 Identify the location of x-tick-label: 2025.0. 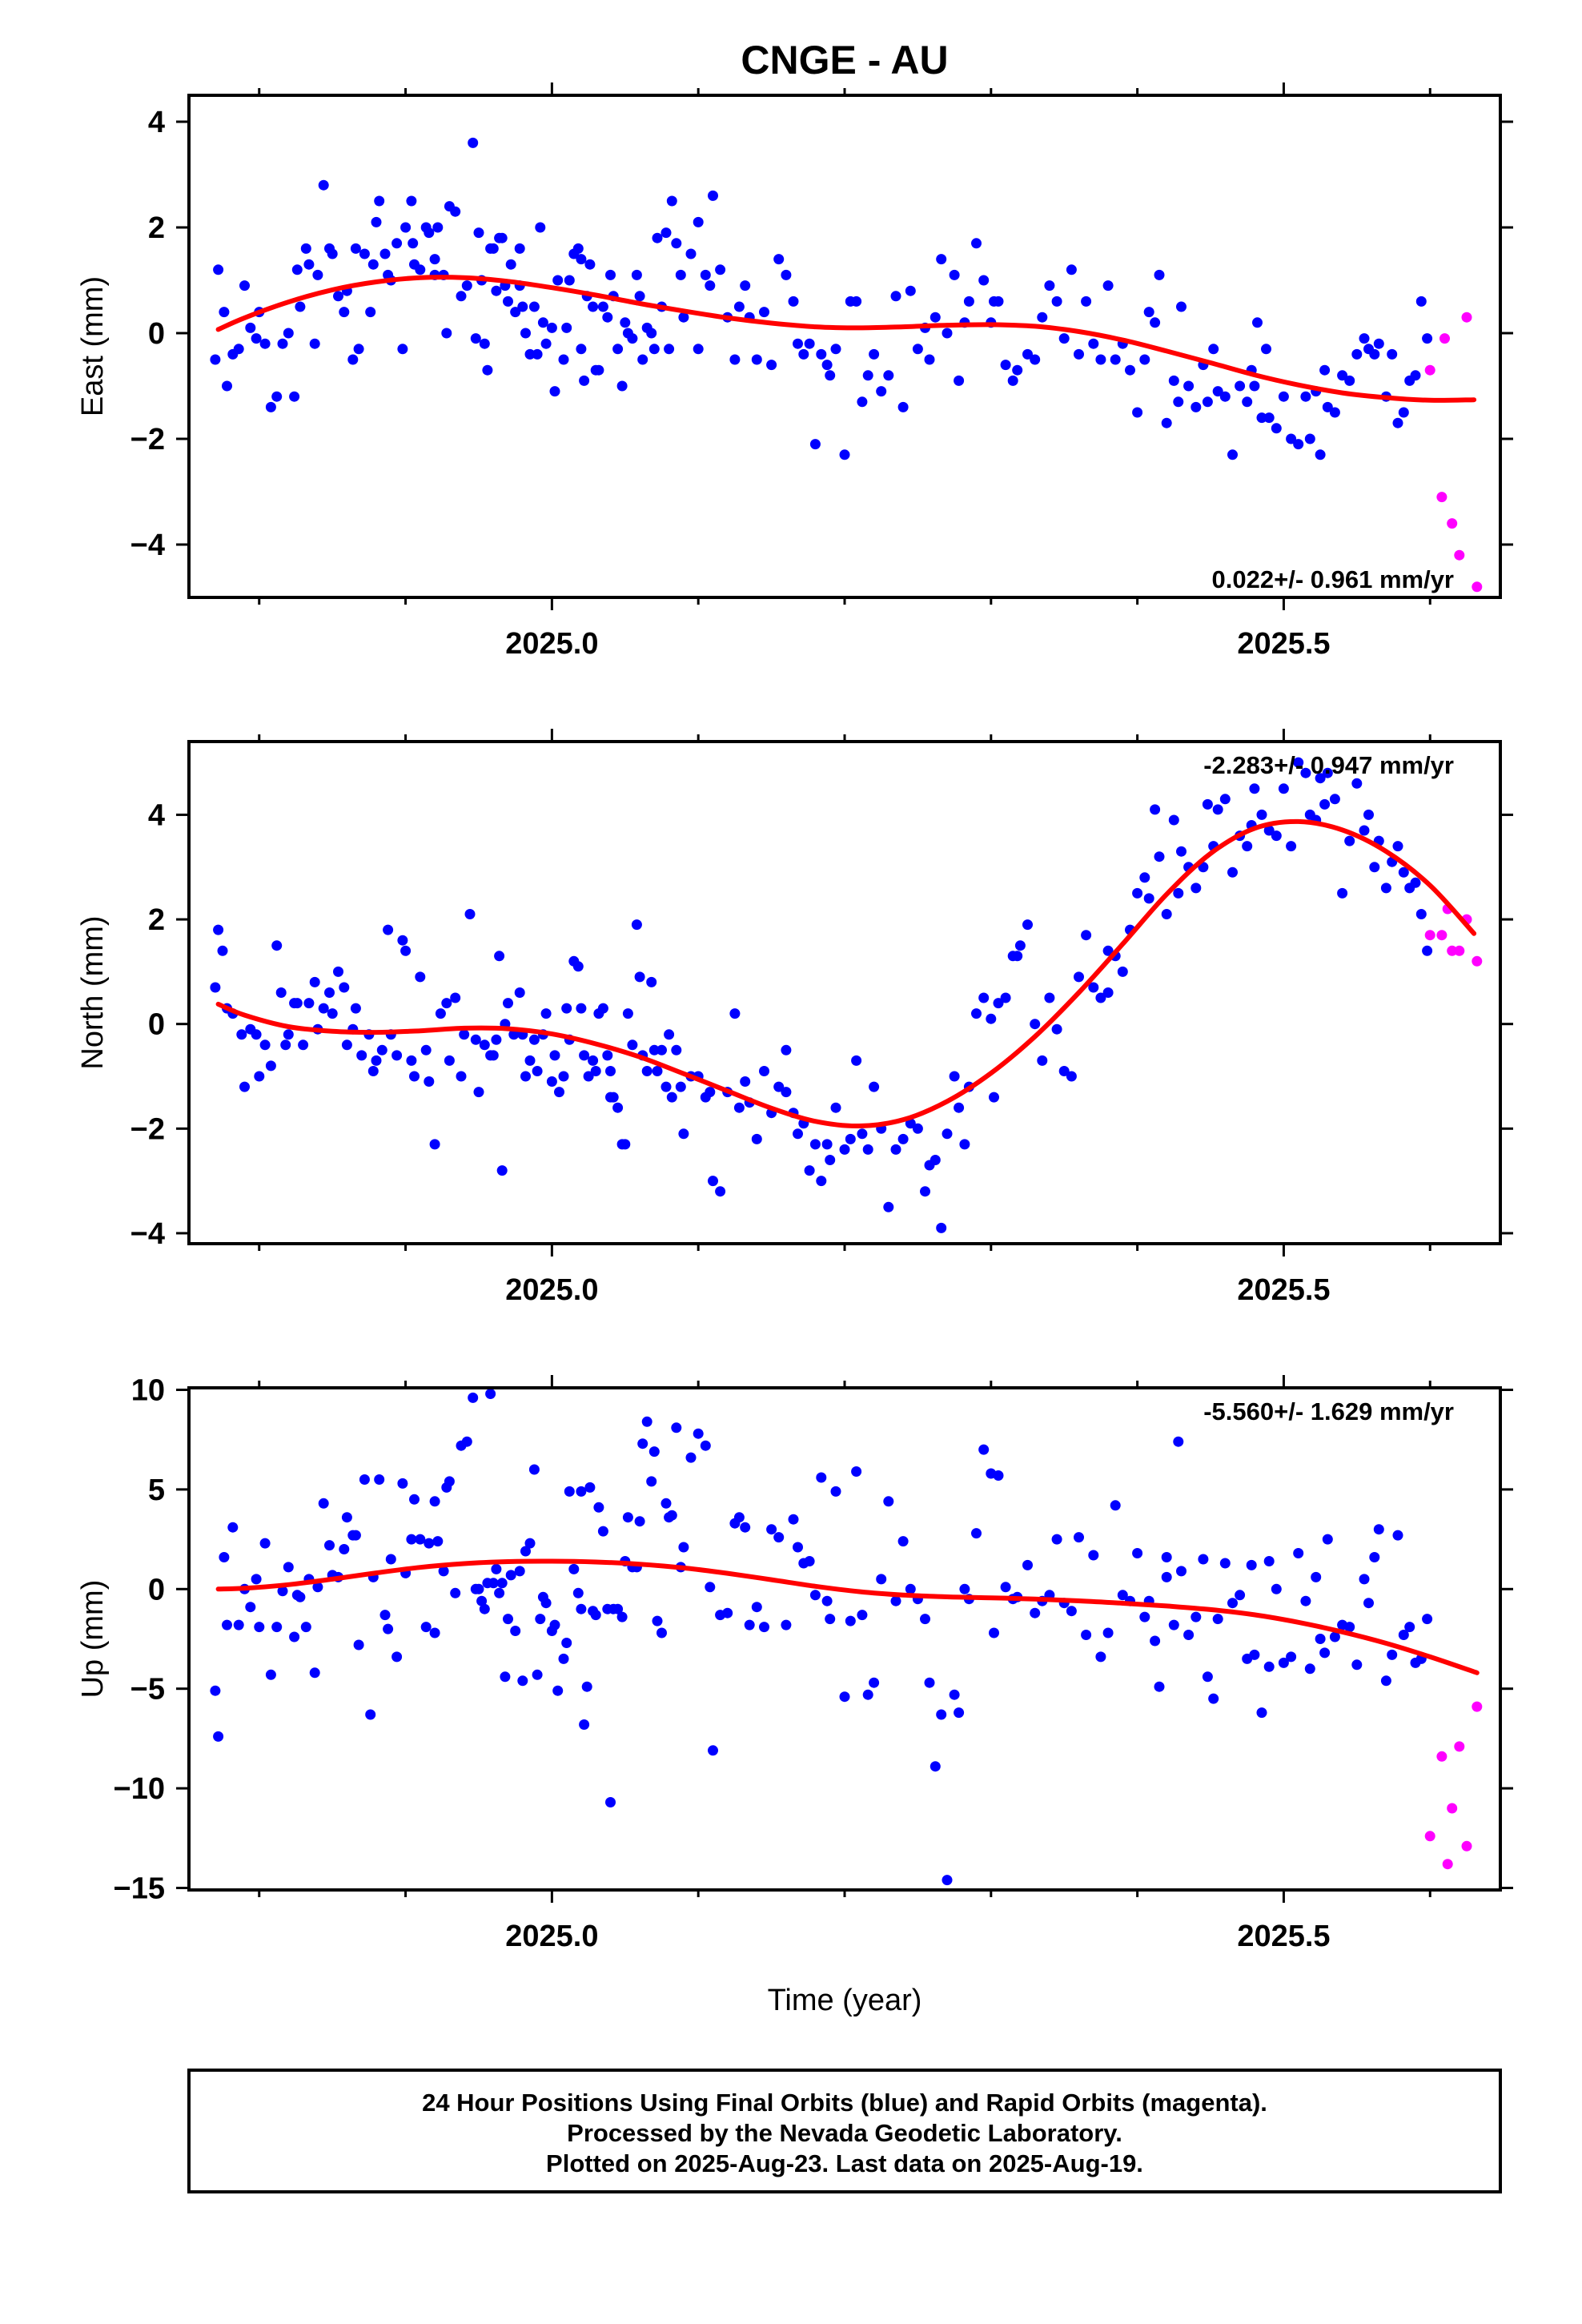
(551, 644).